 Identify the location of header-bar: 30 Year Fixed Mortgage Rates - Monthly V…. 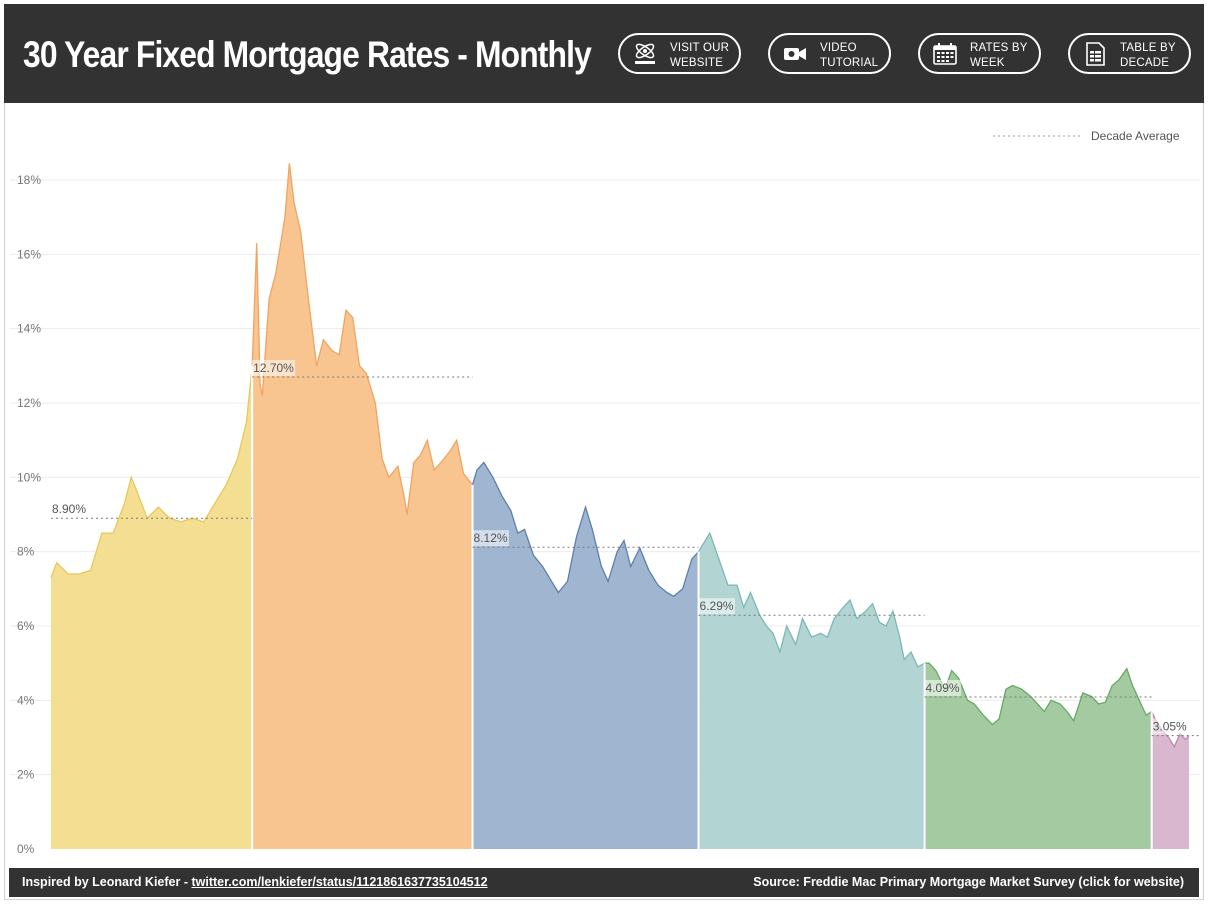
(604, 53).